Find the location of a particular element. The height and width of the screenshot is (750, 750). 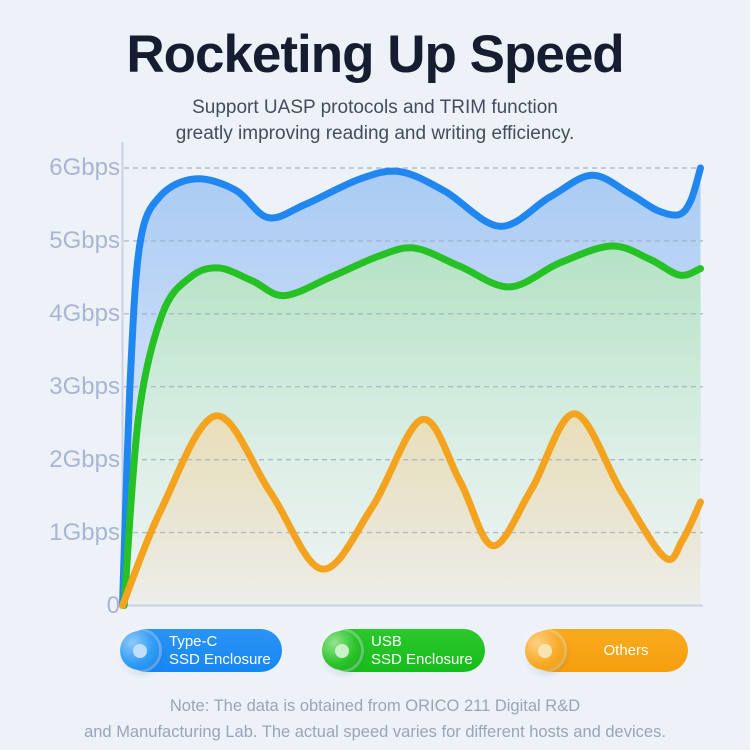

legend-pill-type-c: Type-C SSD Enclosure is located at coordinates (201, 650).